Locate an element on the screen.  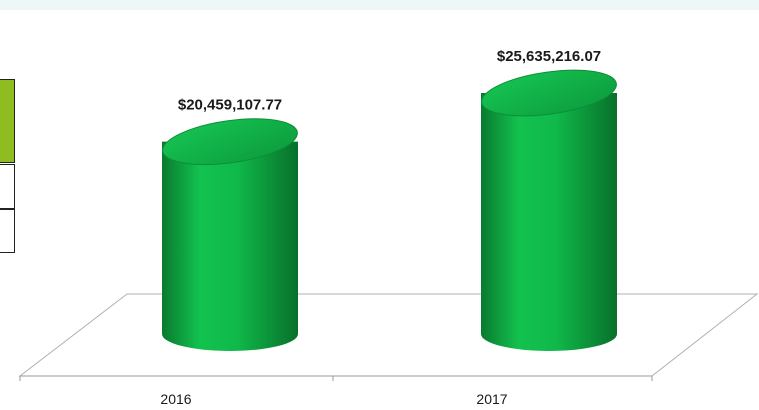
legend-swatch-green is located at coordinates (7, 121).